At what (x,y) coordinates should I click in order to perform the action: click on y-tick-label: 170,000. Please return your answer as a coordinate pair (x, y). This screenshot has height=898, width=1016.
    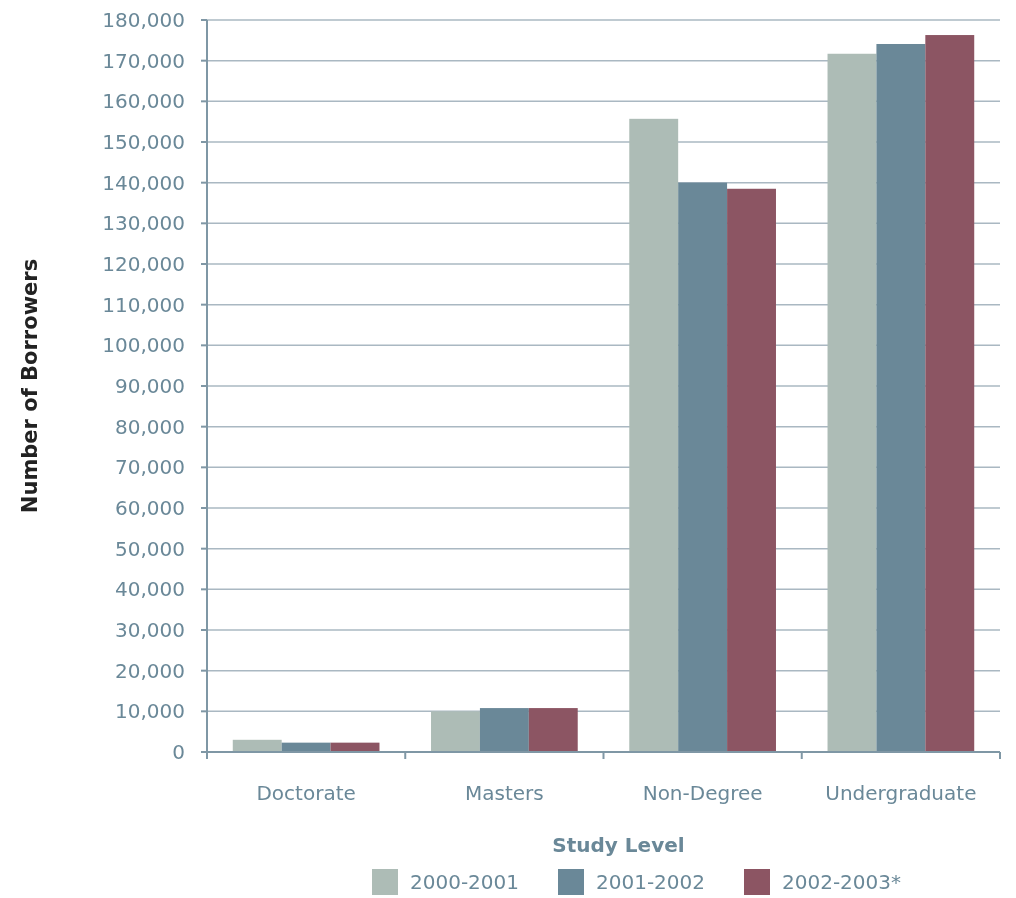
    Looking at the image, I should click on (143, 60).